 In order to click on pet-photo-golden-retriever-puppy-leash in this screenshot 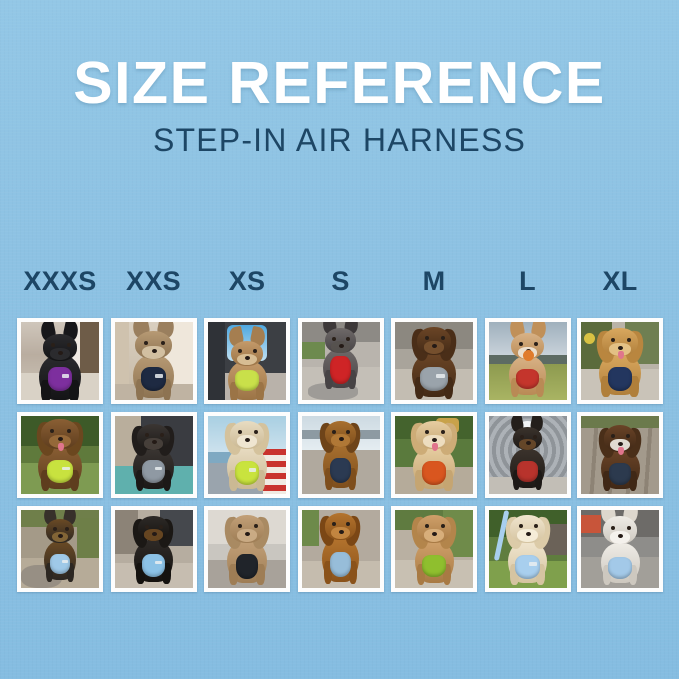, I will do `click(527, 549)`.